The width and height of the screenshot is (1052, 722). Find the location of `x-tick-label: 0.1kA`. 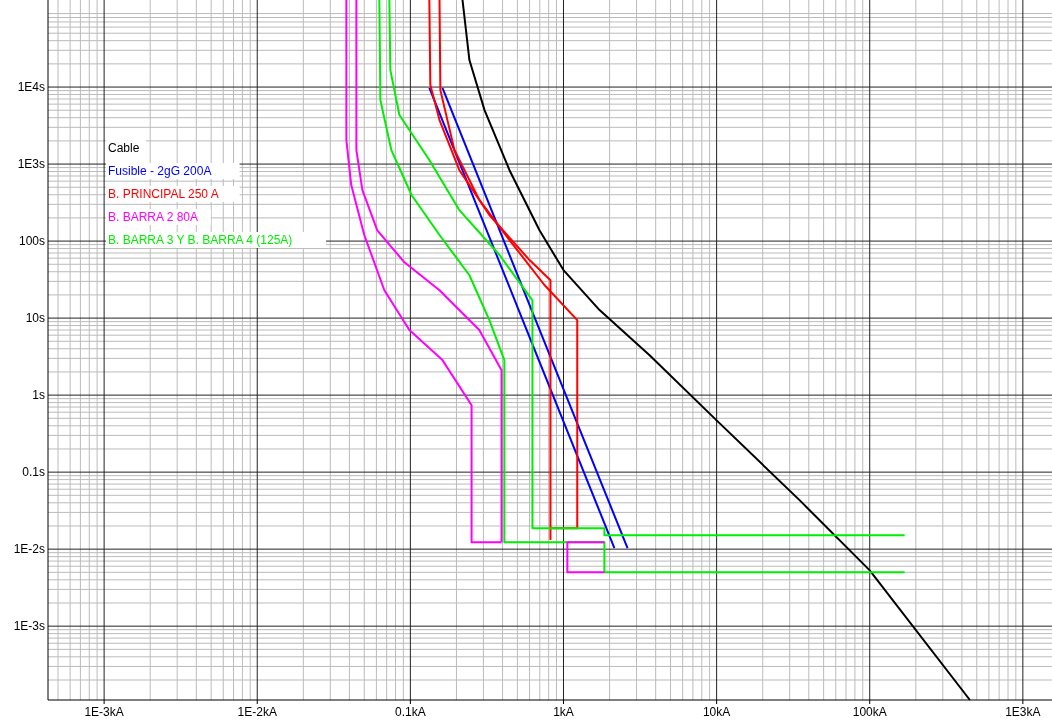

x-tick-label: 0.1kA is located at coordinates (410, 712).